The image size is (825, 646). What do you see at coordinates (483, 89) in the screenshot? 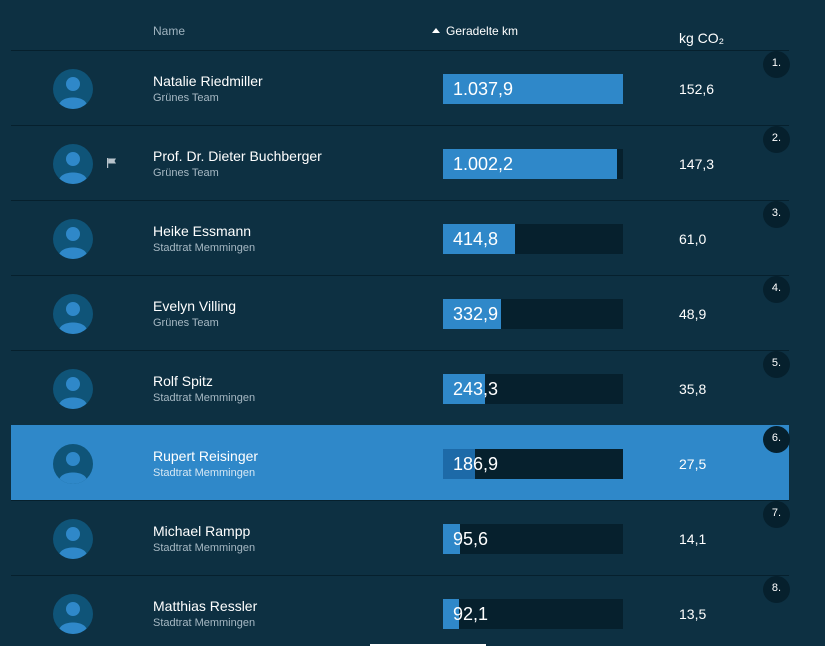
I see `km-value: 1.037,9` at bounding box center [483, 89].